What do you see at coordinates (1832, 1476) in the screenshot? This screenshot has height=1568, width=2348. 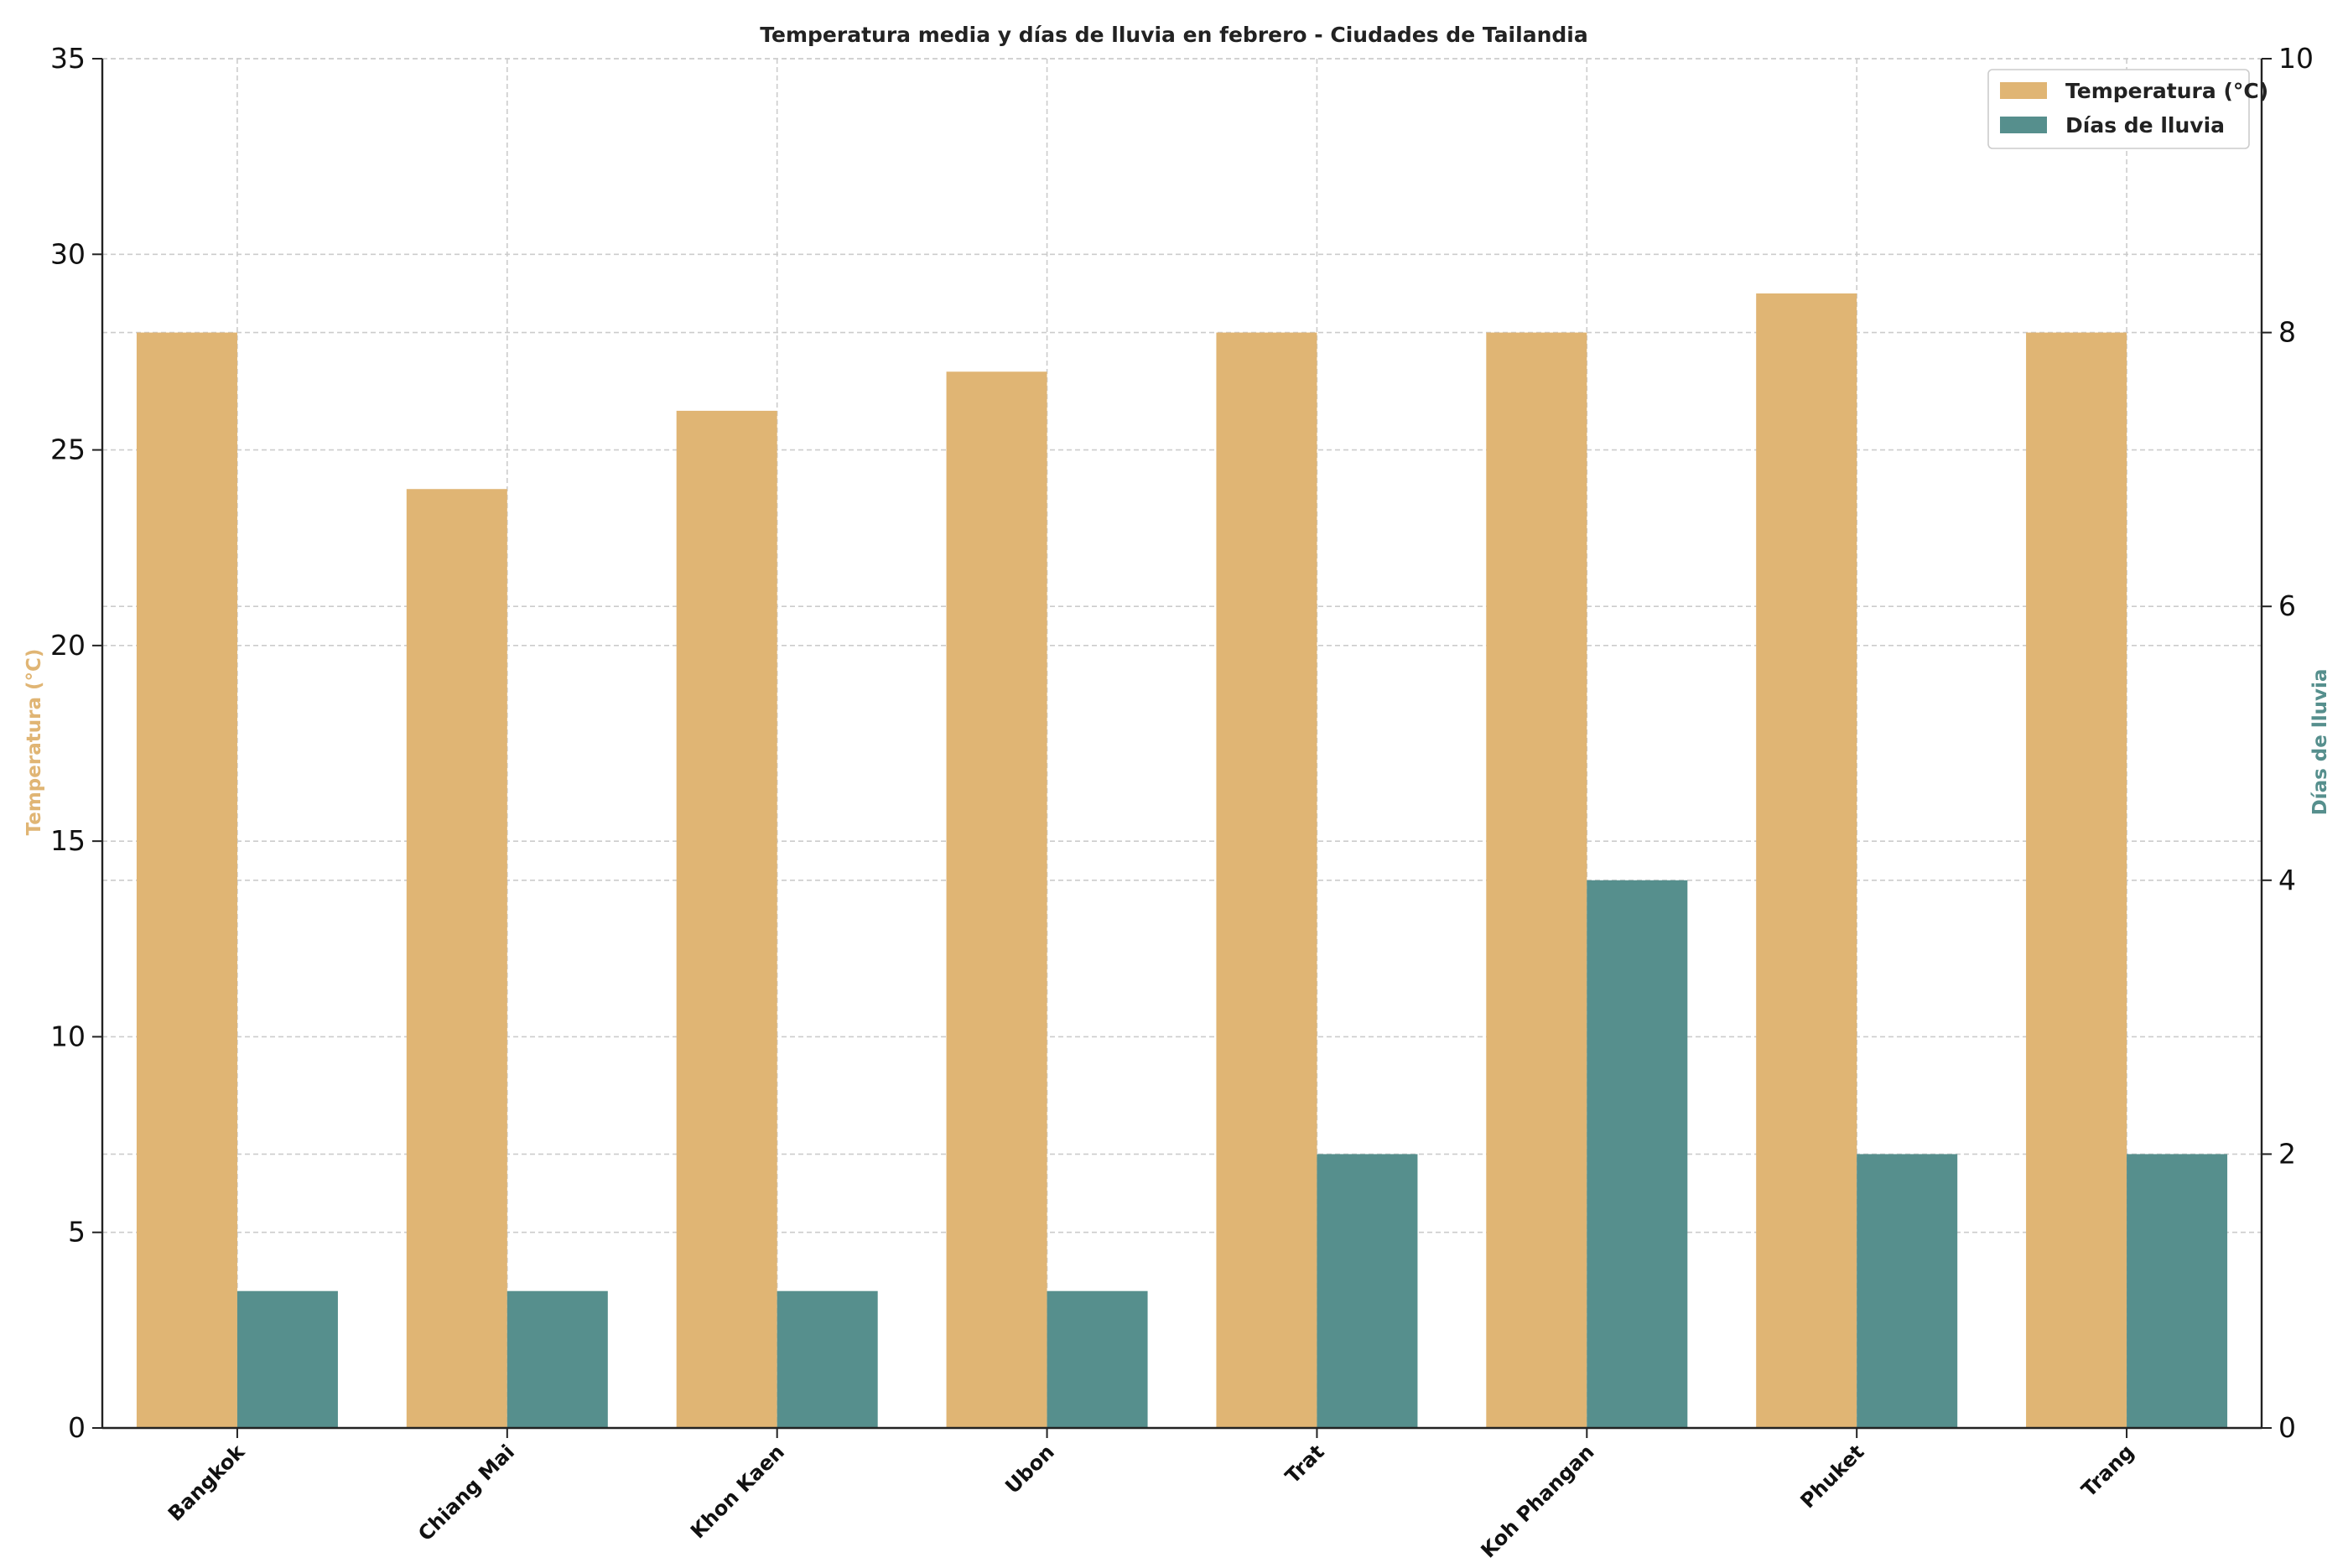 I see `x-tick-label-phuket: Phuket` at bounding box center [1832, 1476].